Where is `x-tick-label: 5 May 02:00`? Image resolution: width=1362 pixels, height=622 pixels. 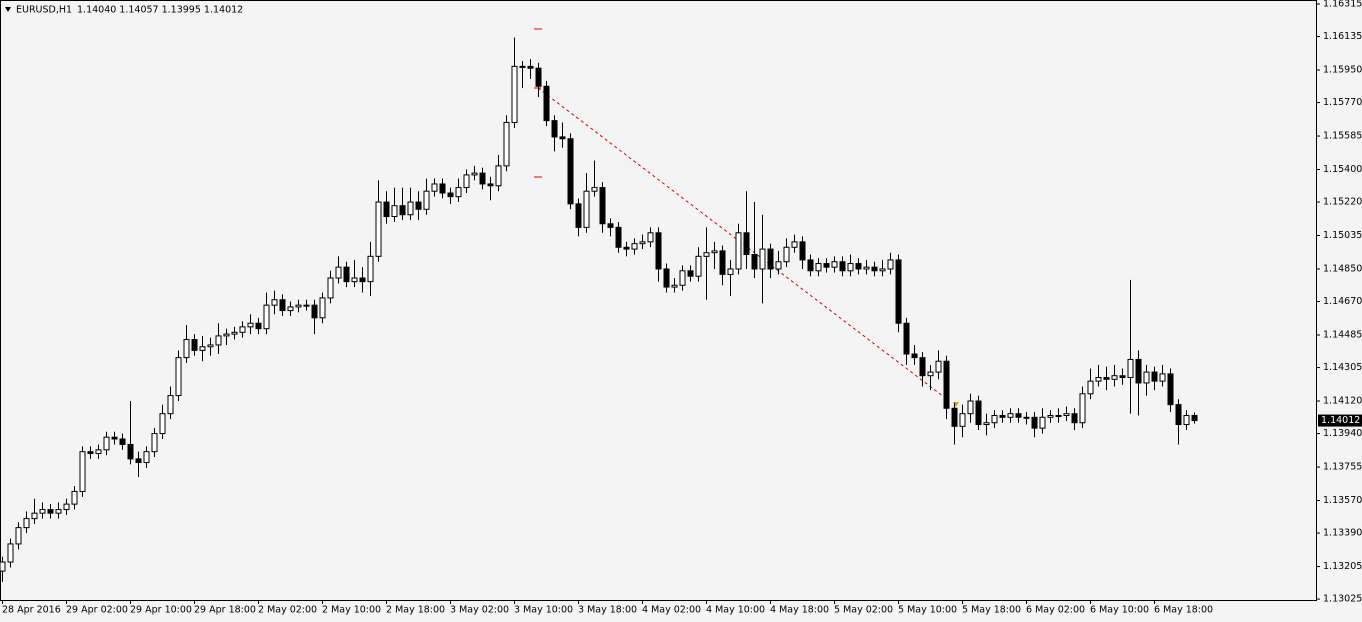
x-tick-label: 5 May 02:00 is located at coordinates (863, 610).